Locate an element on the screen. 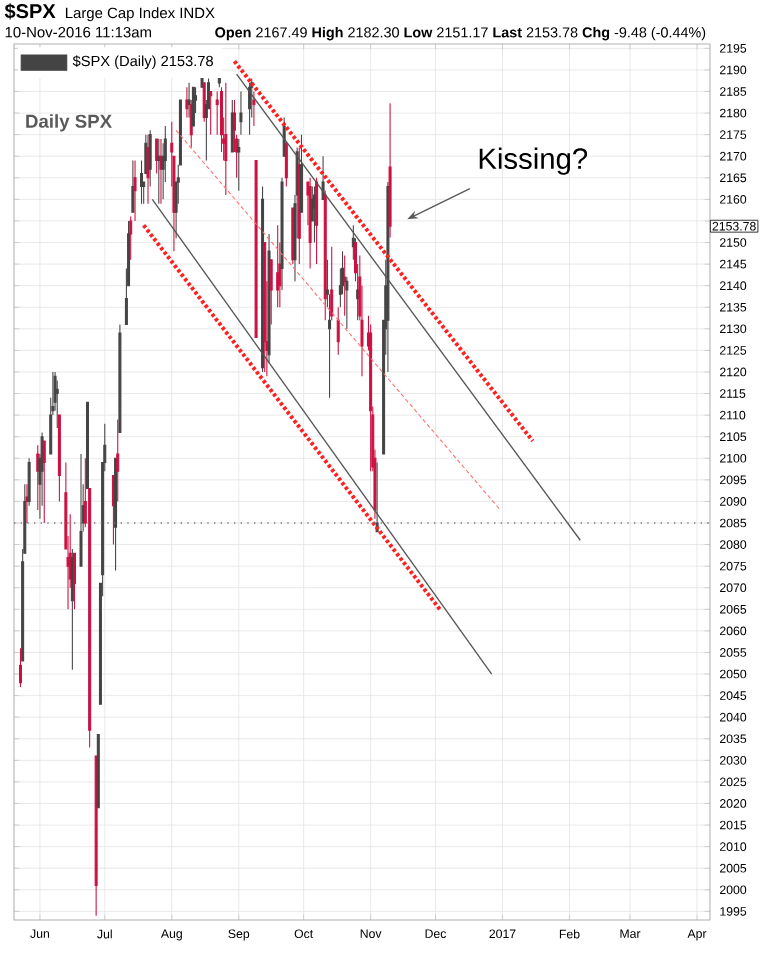 Image resolution: width=766 pixels, height=960 pixels. chart-title: $SPX is located at coordinates (30, 11).